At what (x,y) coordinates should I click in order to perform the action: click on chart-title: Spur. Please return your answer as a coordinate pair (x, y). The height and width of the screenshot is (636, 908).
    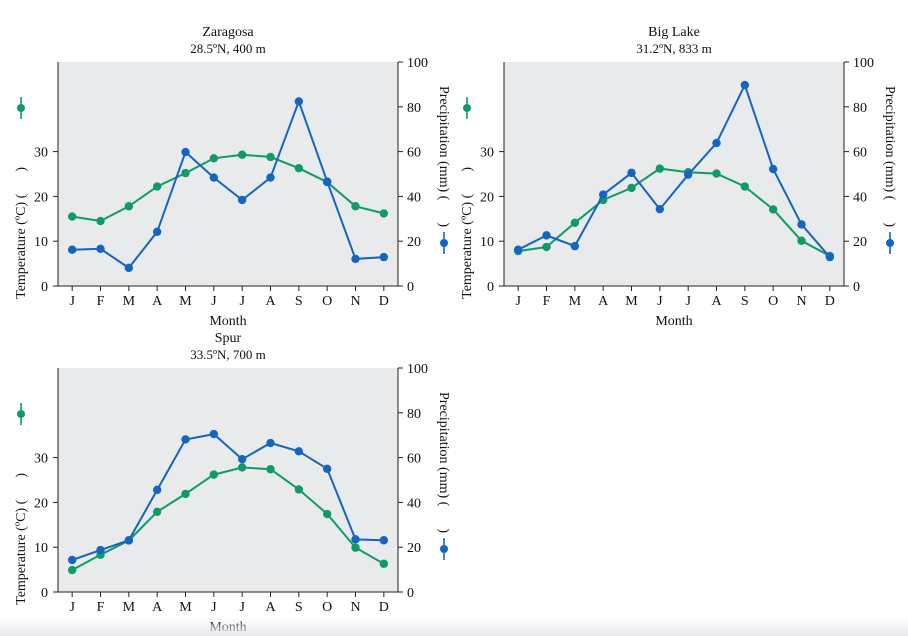
    Looking at the image, I should click on (228, 338).